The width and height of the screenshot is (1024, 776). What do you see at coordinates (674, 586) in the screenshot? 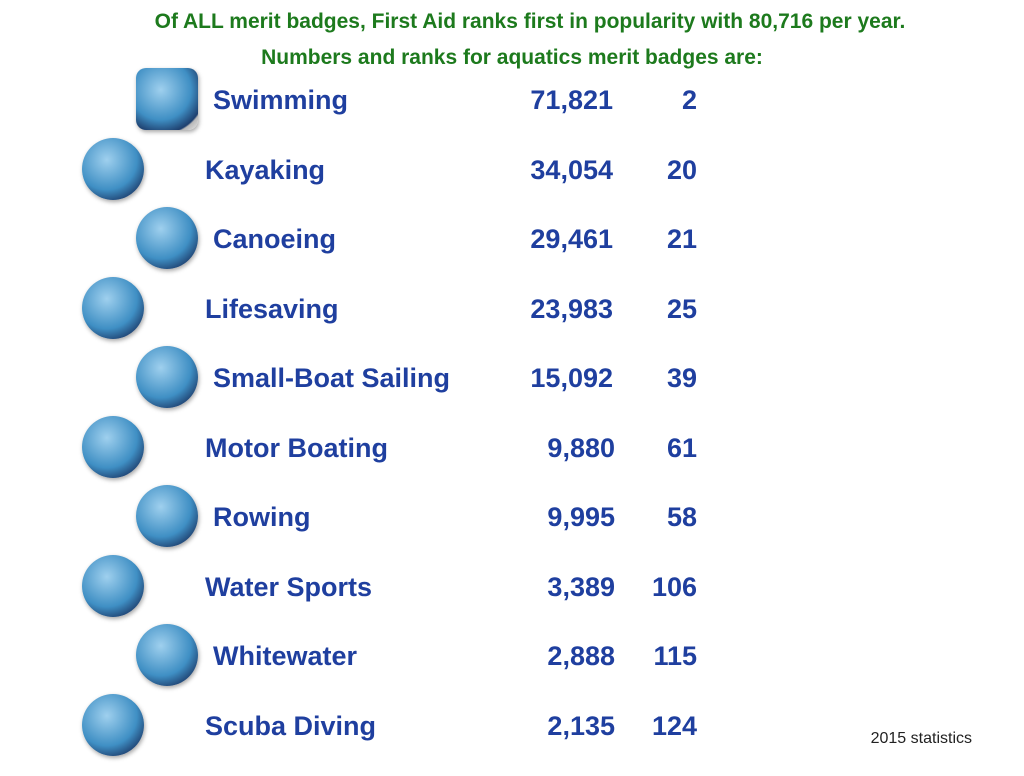
I see `badge-rank: 106` at bounding box center [674, 586].